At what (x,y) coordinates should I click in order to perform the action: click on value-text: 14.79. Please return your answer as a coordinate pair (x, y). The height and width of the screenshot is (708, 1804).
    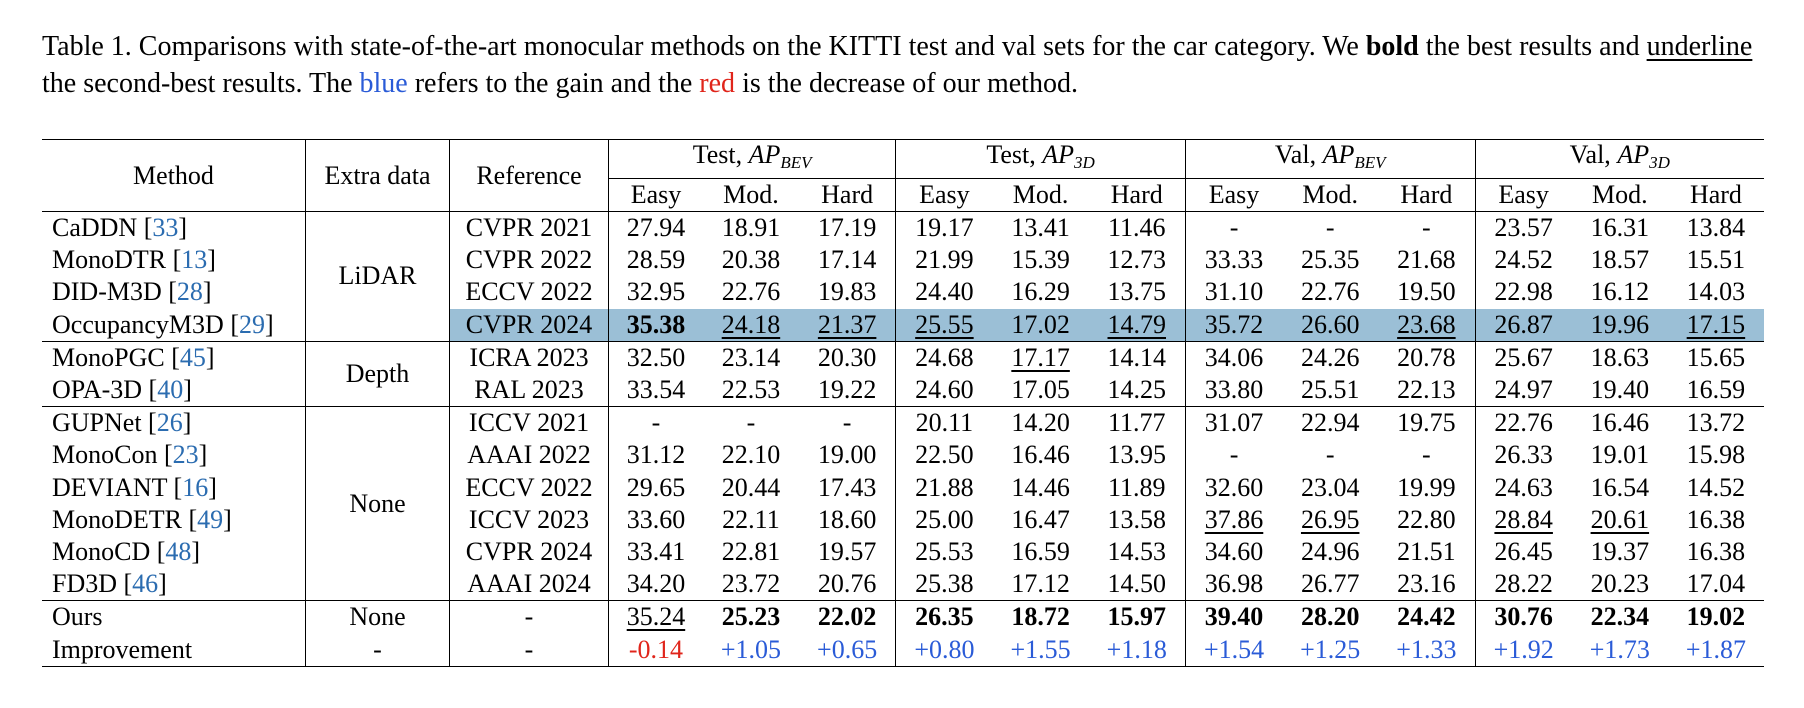
    Looking at the image, I should click on (1137, 324).